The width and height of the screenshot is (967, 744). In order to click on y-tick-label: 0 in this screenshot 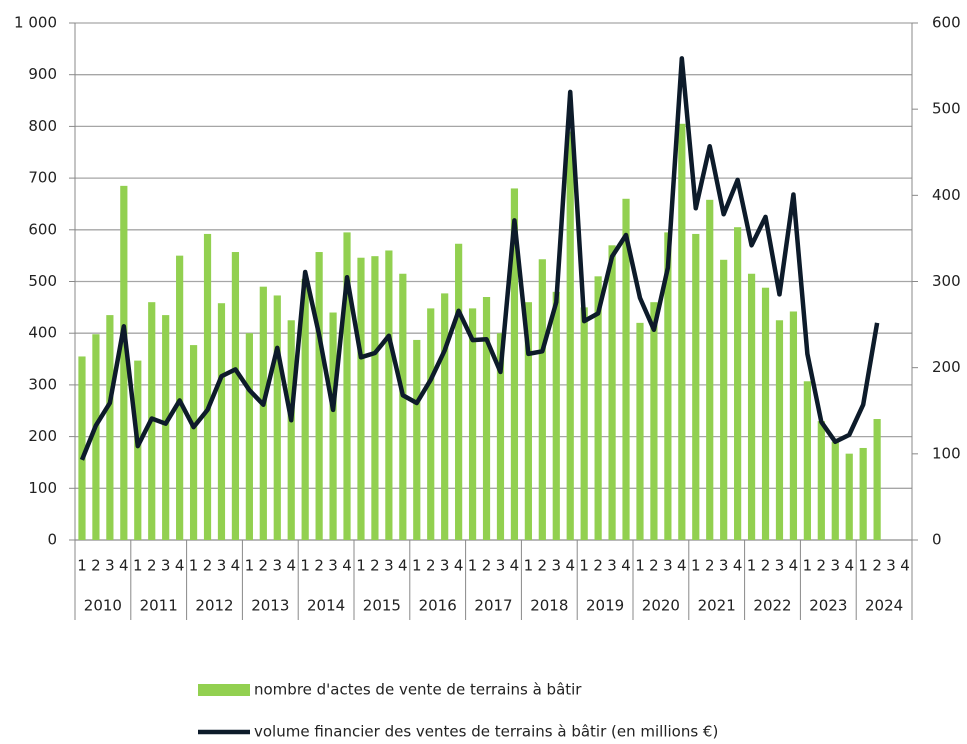, I will do `click(52, 540)`.